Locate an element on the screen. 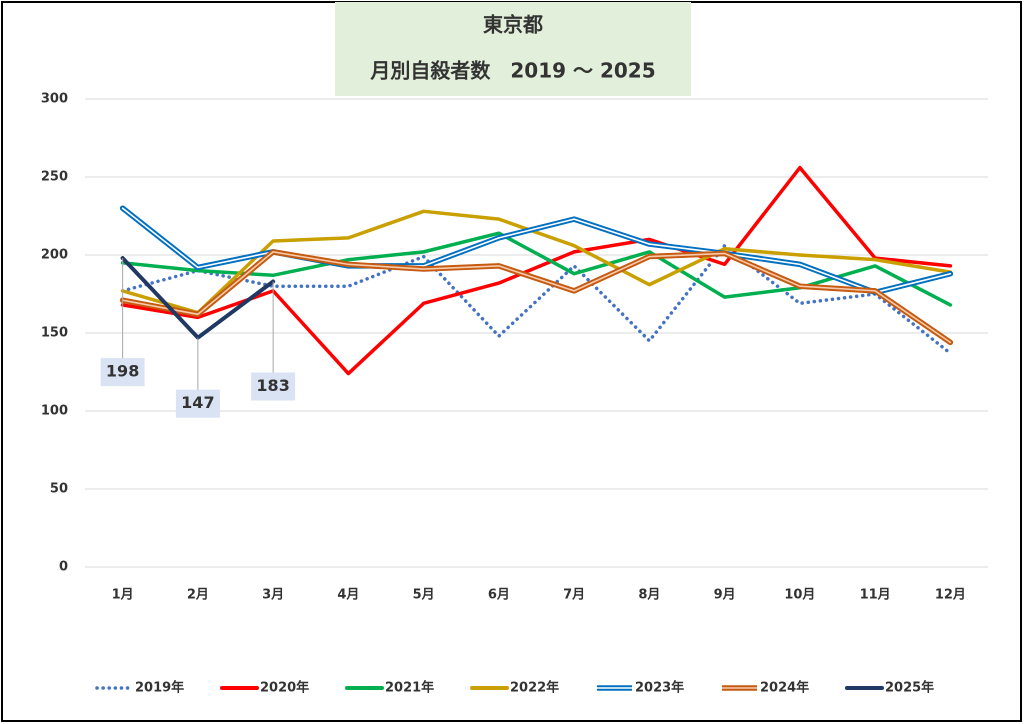 This screenshot has width=1024, height=724. title-box is located at coordinates (513, 49).